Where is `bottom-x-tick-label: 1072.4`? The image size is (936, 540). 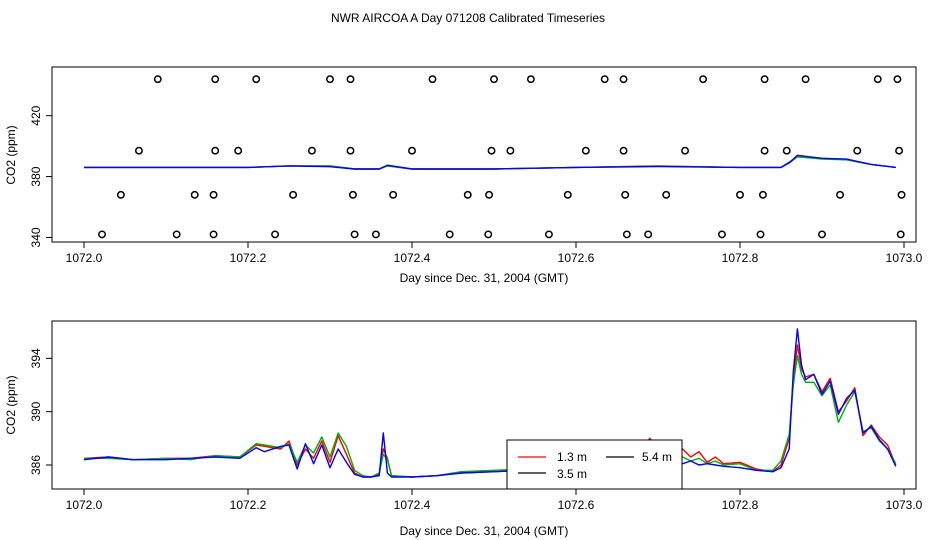 bottom-x-tick-label: 1072.4 is located at coordinates (412, 505).